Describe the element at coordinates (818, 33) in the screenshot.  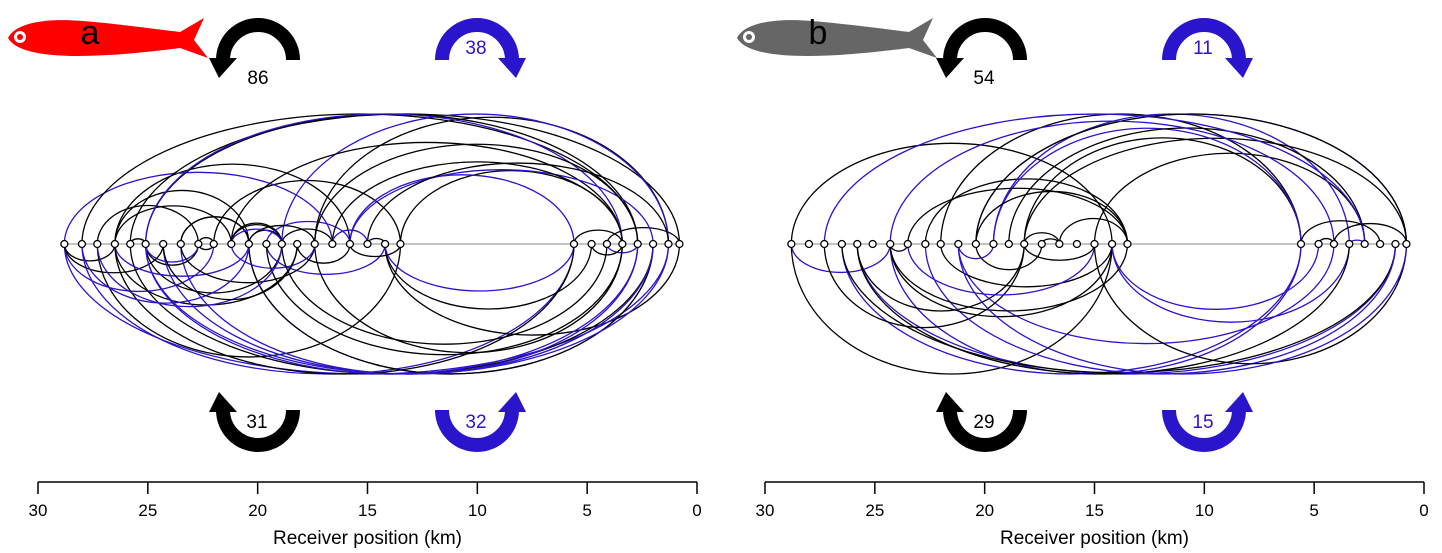
I see `panel-letter: b` at that location.